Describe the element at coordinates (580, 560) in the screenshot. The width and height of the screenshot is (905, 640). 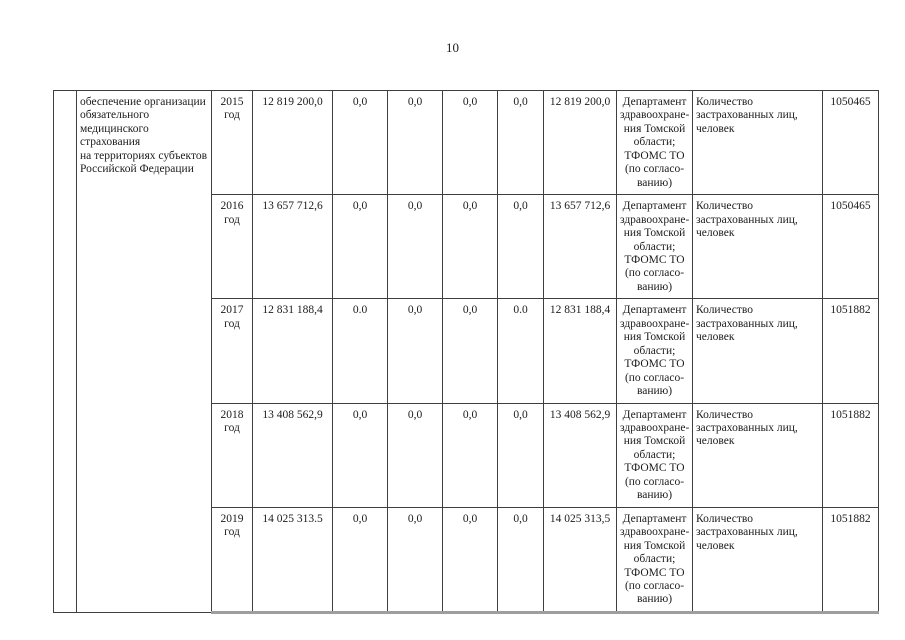
I see `amount-fund-cell: 14 025 313,5` at that location.